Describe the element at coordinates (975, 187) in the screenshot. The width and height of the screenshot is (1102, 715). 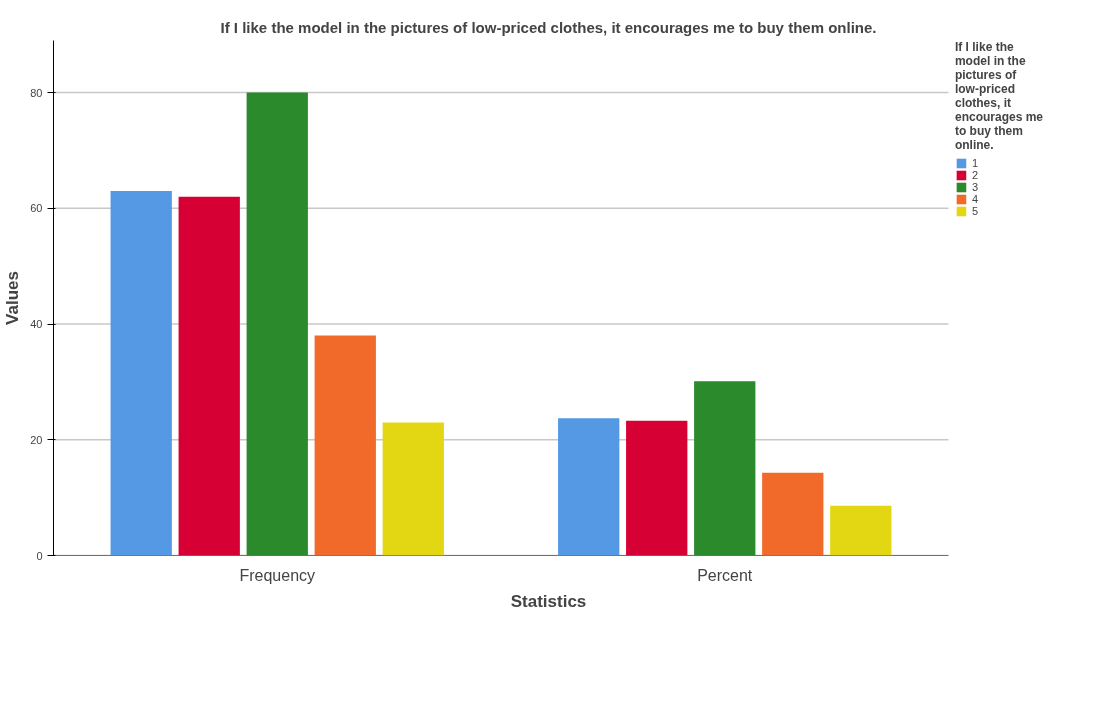
I see `legend-label: 3` at that location.